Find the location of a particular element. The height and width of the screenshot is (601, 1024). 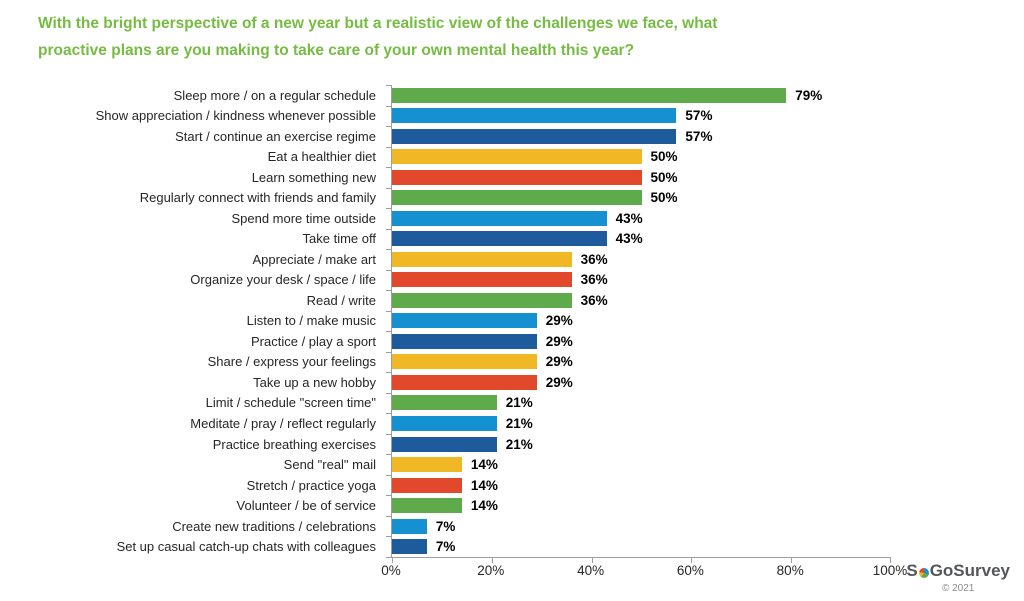

category-label: Take time off is located at coordinates (339, 239).